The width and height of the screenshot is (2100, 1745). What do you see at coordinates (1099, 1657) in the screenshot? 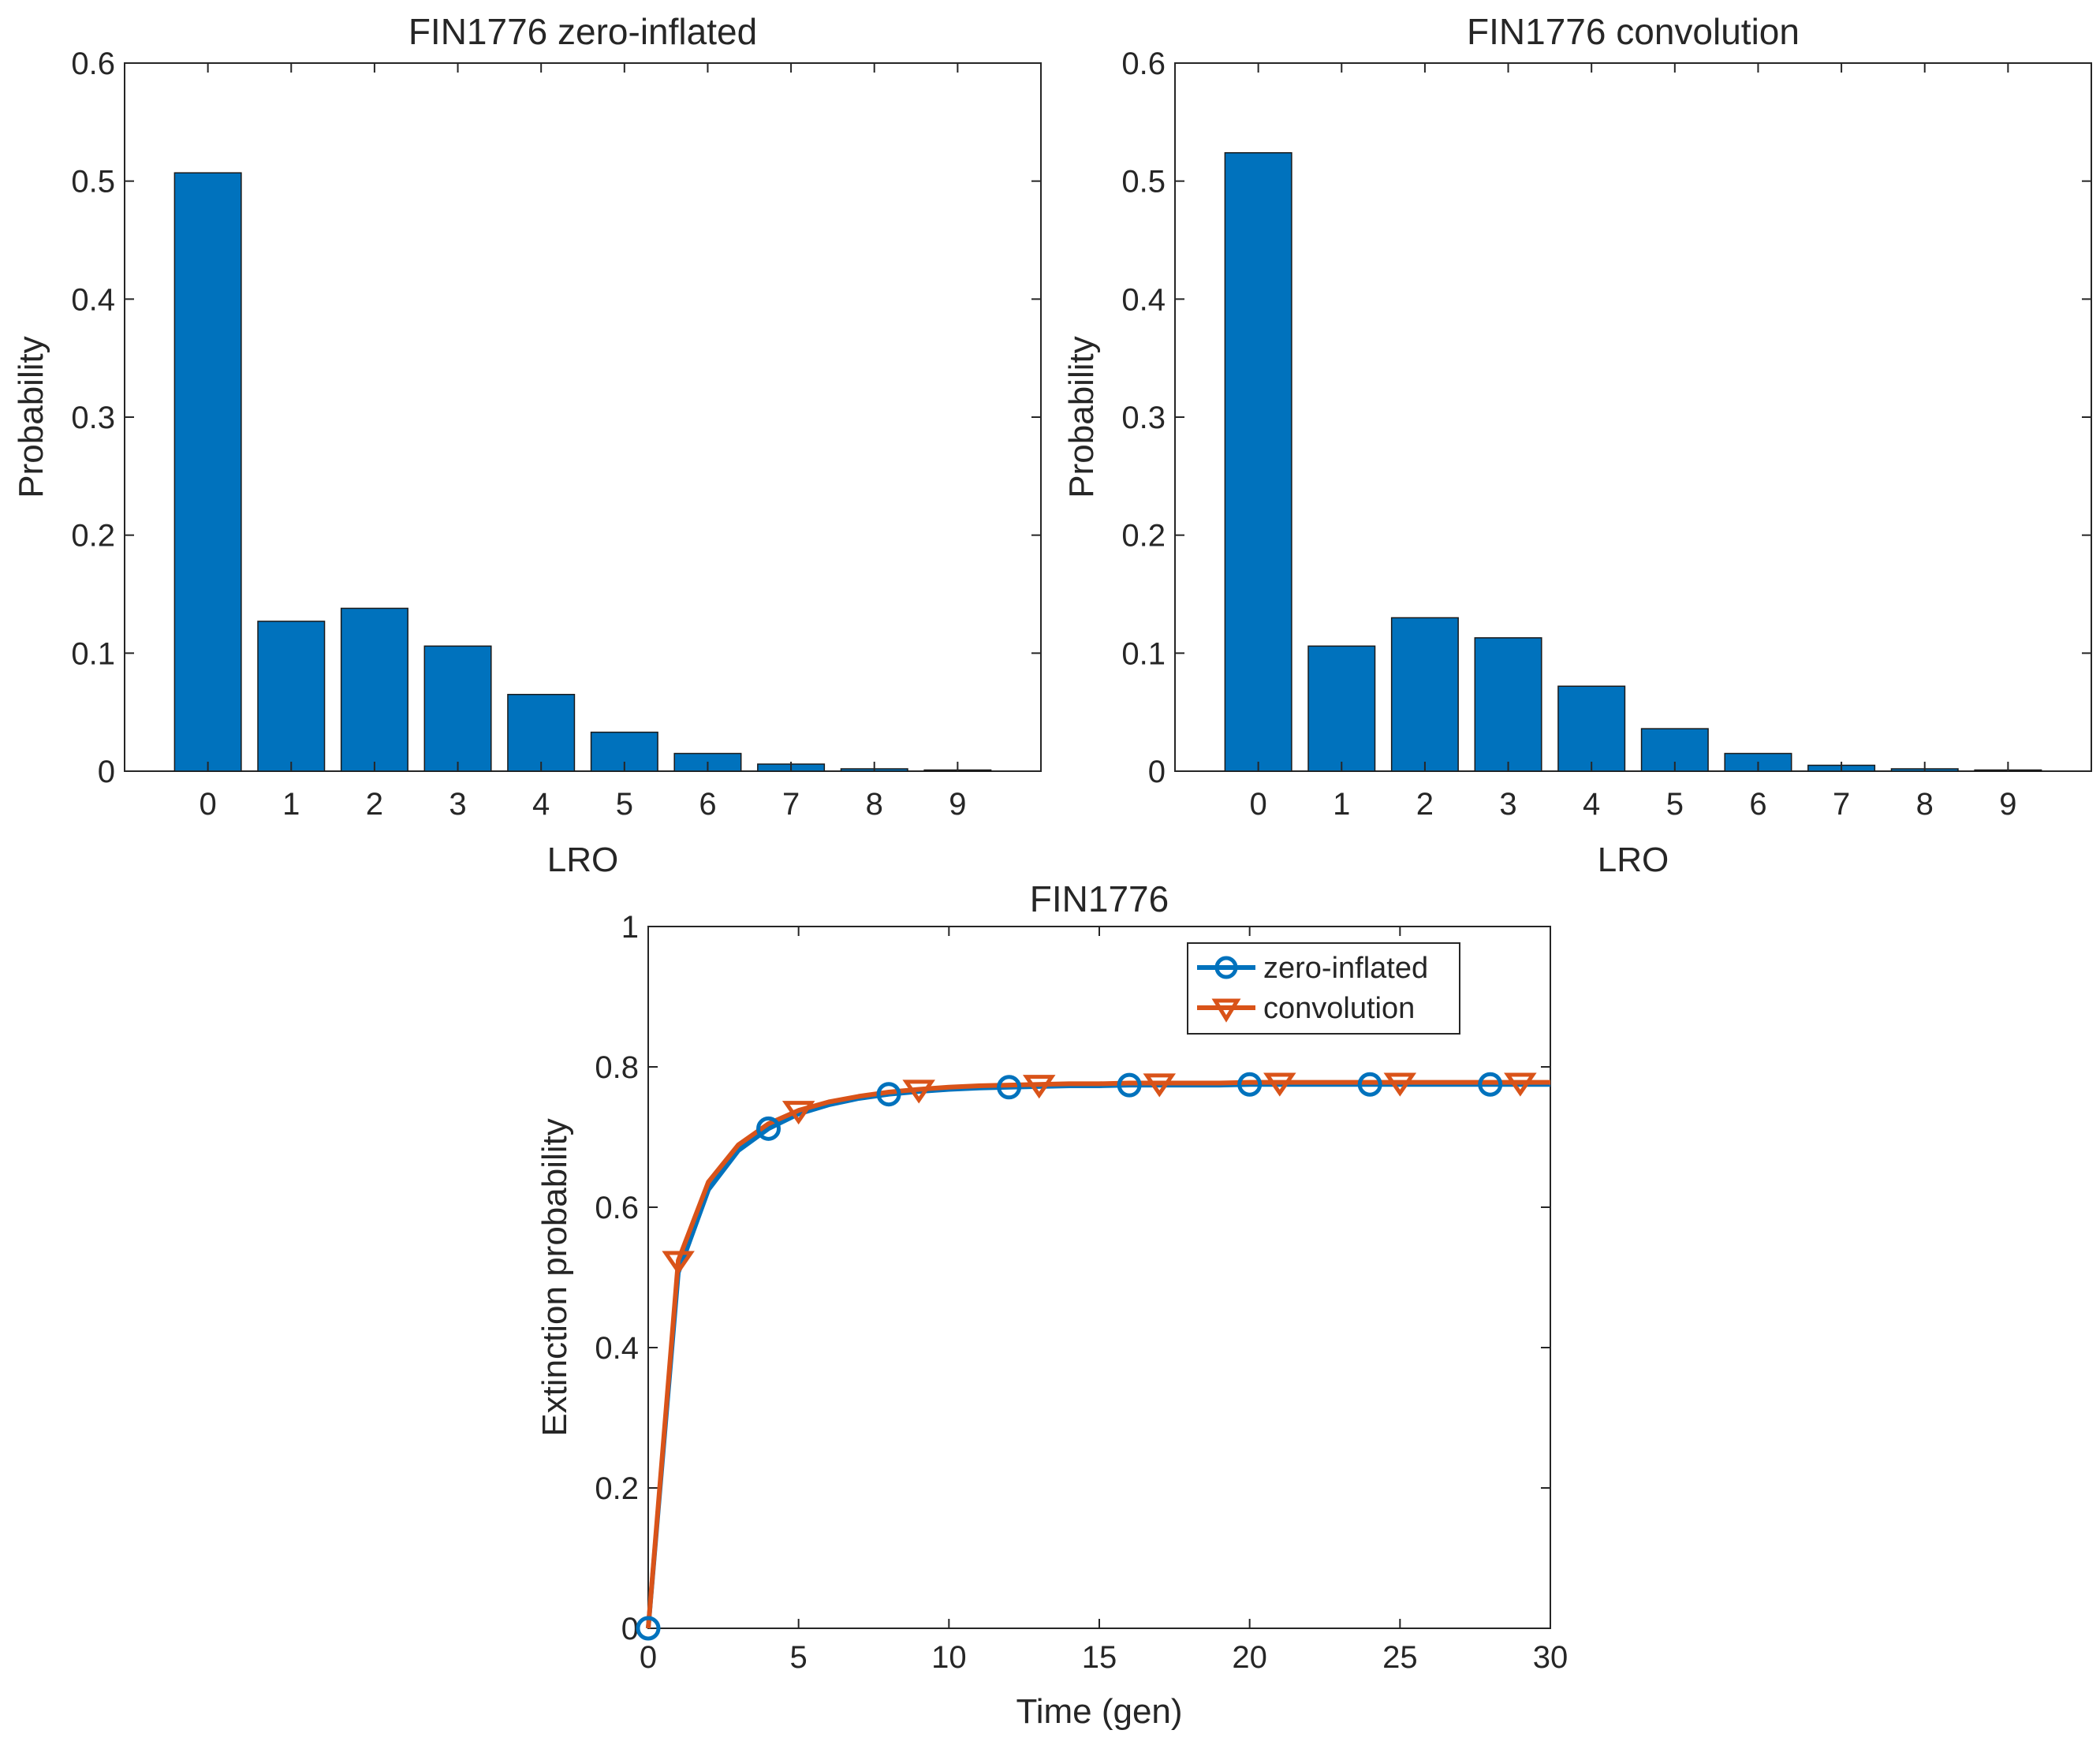
I see `x-tick-label: 15` at bounding box center [1099, 1657].